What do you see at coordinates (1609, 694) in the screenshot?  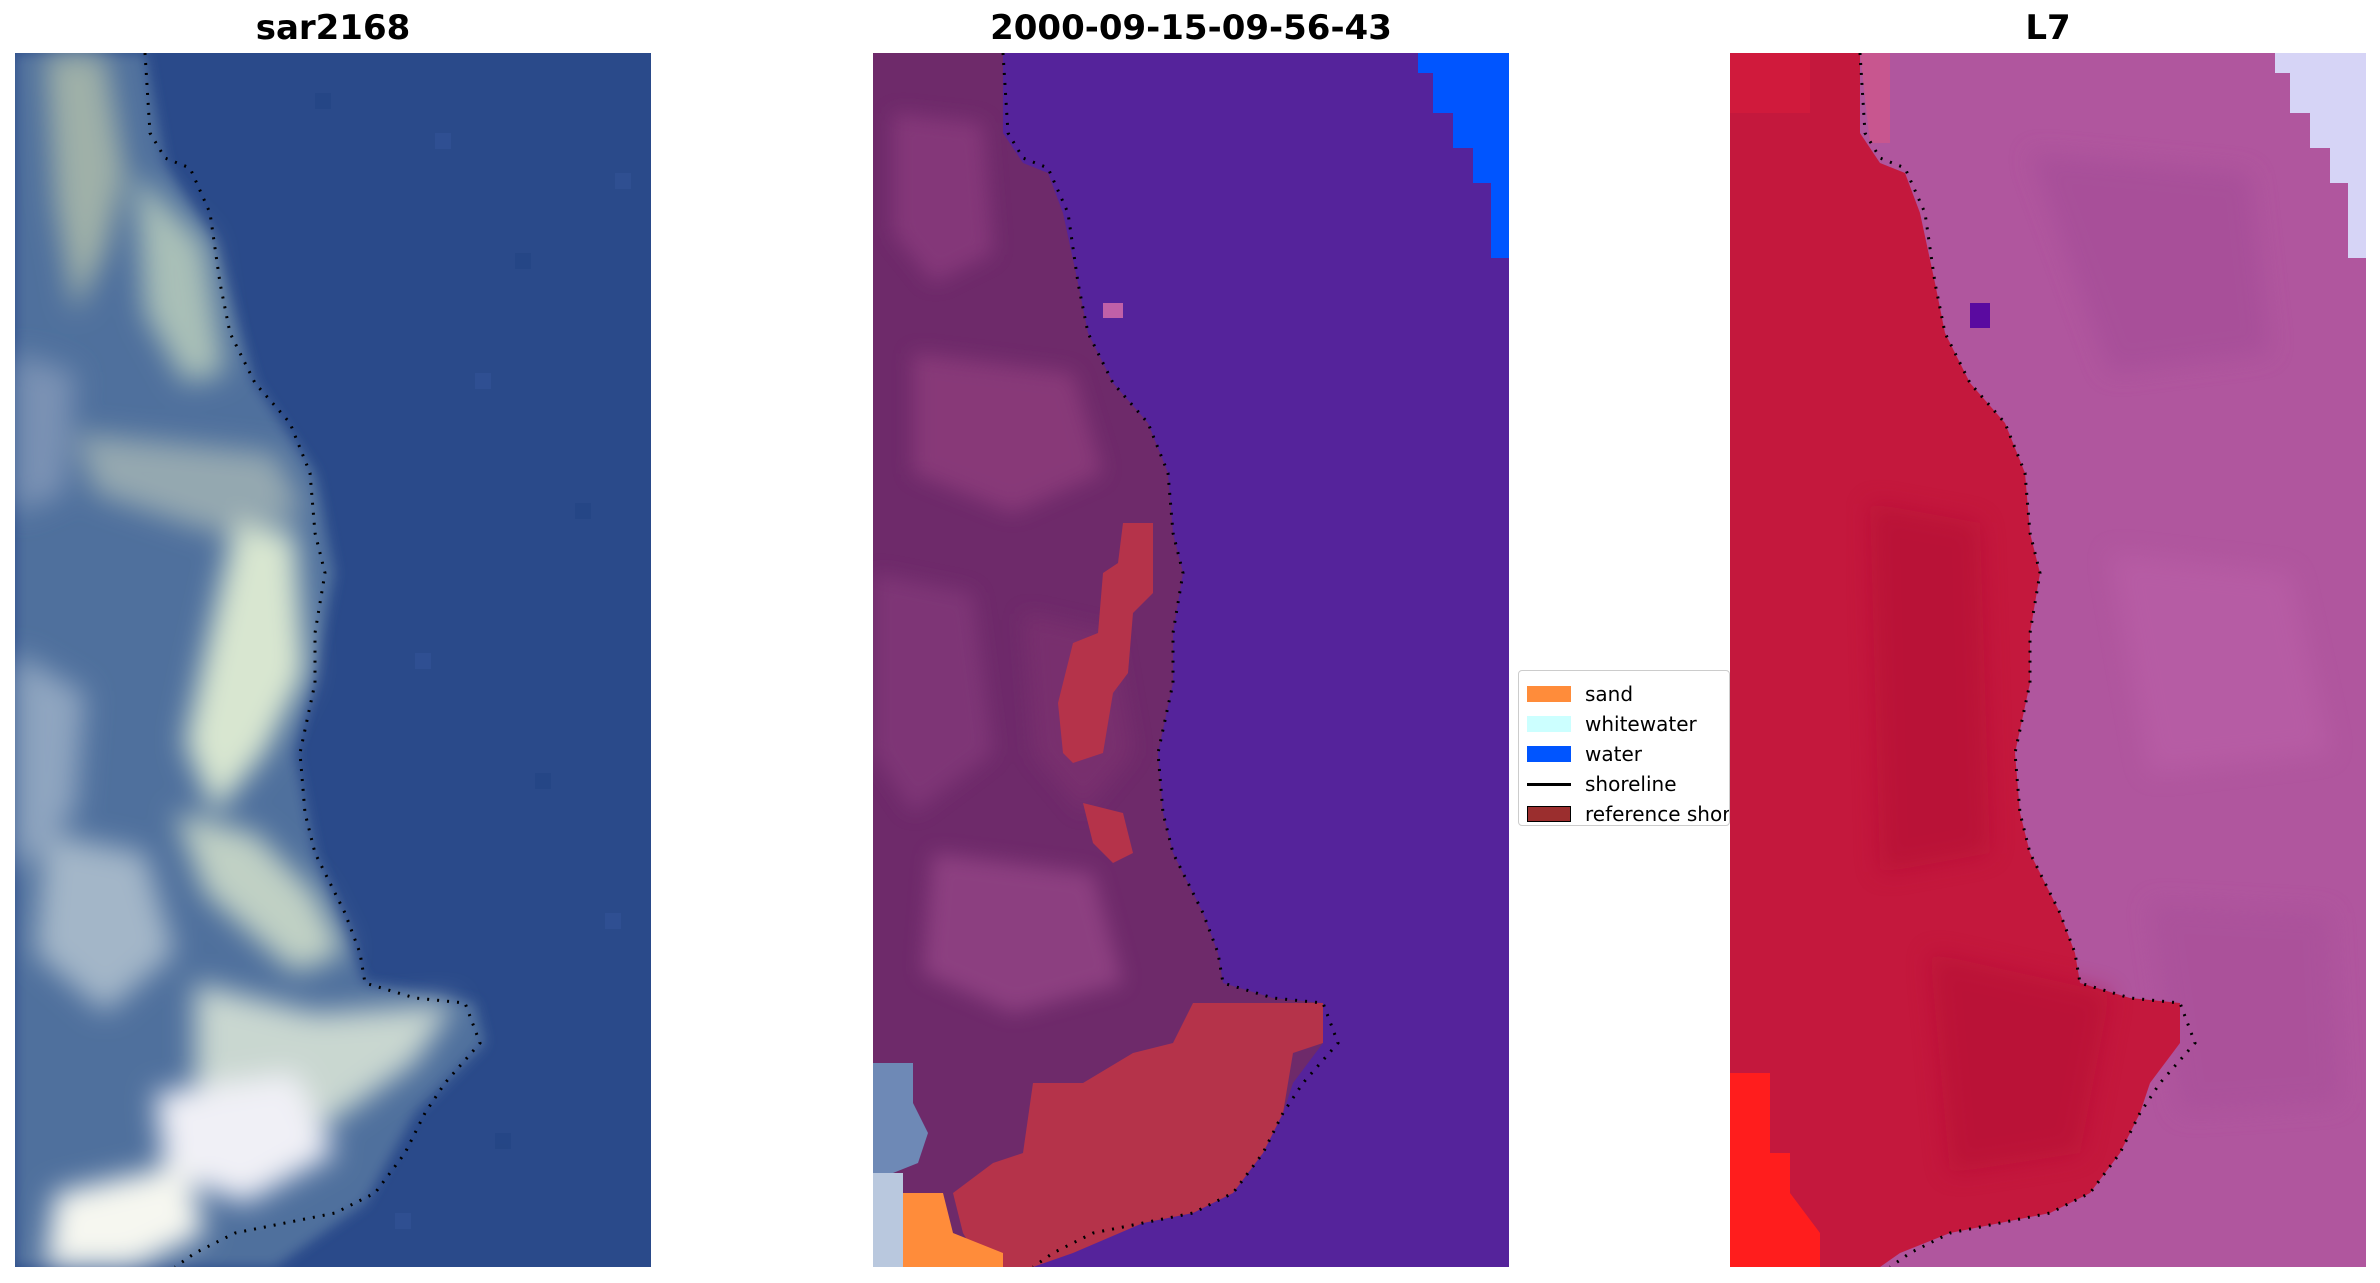 I see `legend-label-sand: sand` at bounding box center [1609, 694].